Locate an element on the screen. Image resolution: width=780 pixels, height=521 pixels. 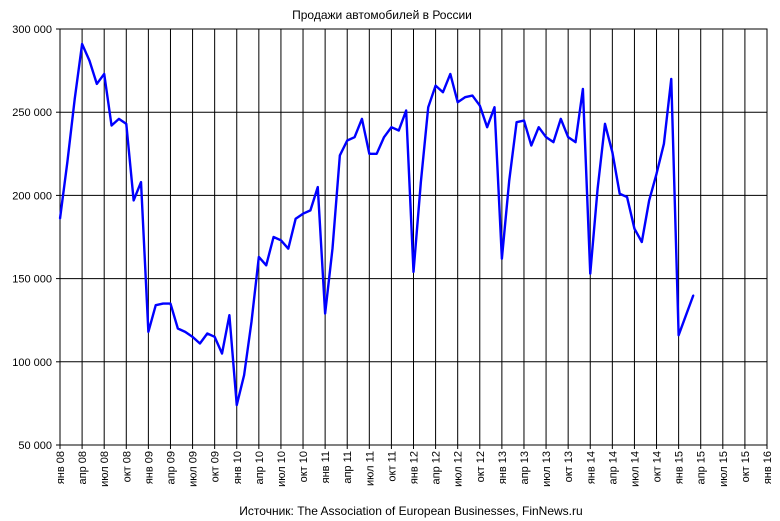
x-tick-label: янв 15 is located at coordinates (680, 467).